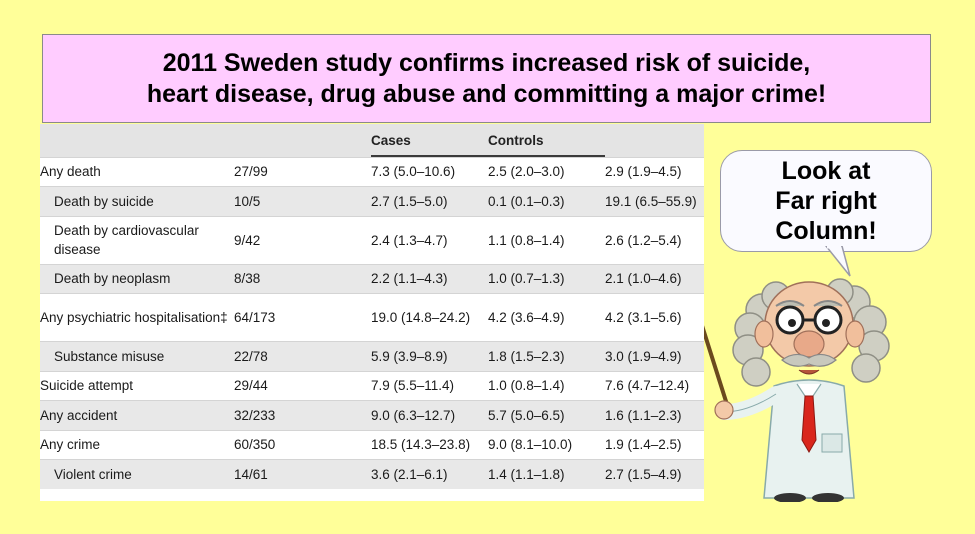  Describe the element at coordinates (526, 172) in the screenshot. I see `row-controls: 2.5 (2.0–3.0)` at that location.